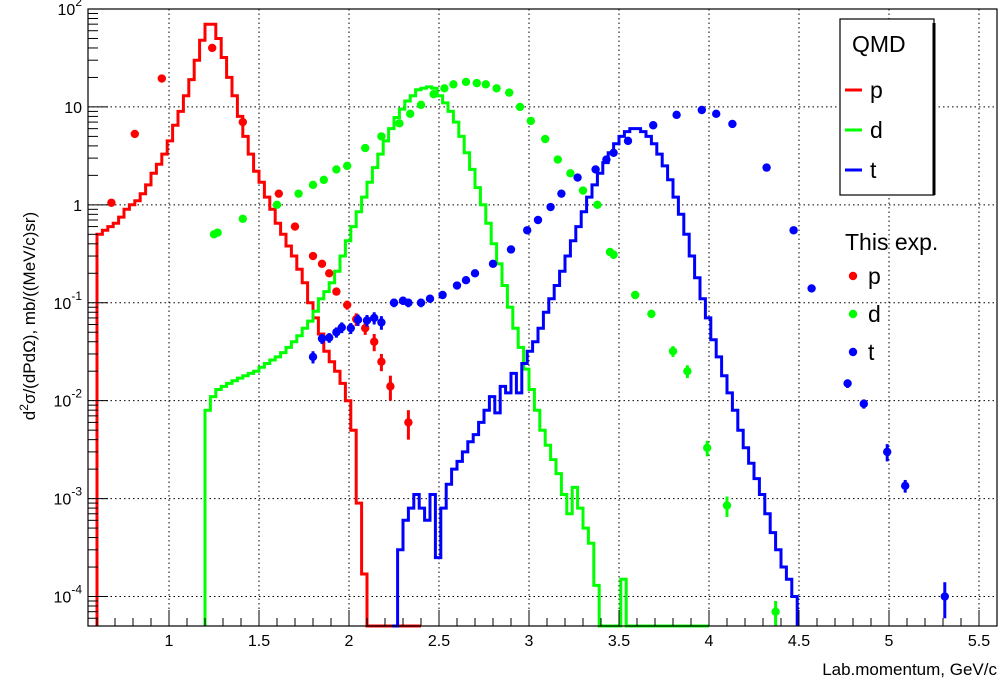 This screenshot has height=685, width=1003. I want to click on legend-exp-title: This exp., so click(891, 242).